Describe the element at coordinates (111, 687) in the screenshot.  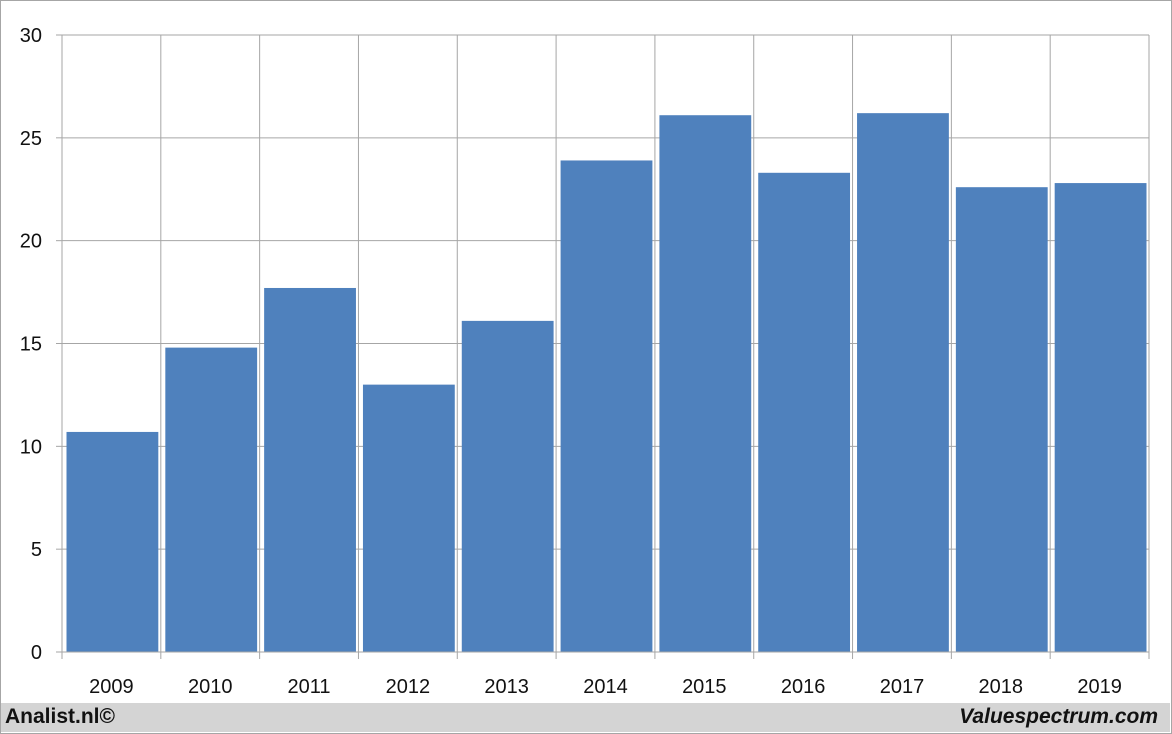
I see `x-tick-label: 2009` at that location.